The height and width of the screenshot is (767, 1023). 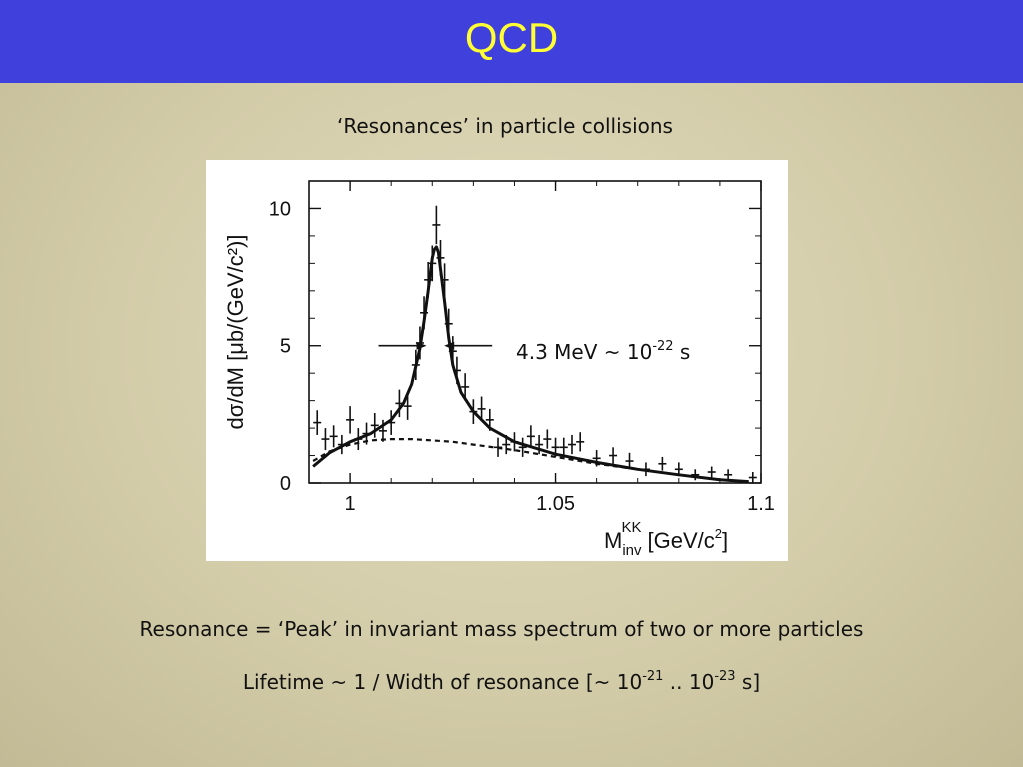 What do you see at coordinates (280, 209) in the screenshot?
I see `y-tick-label: 10` at bounding box center [280, 209].